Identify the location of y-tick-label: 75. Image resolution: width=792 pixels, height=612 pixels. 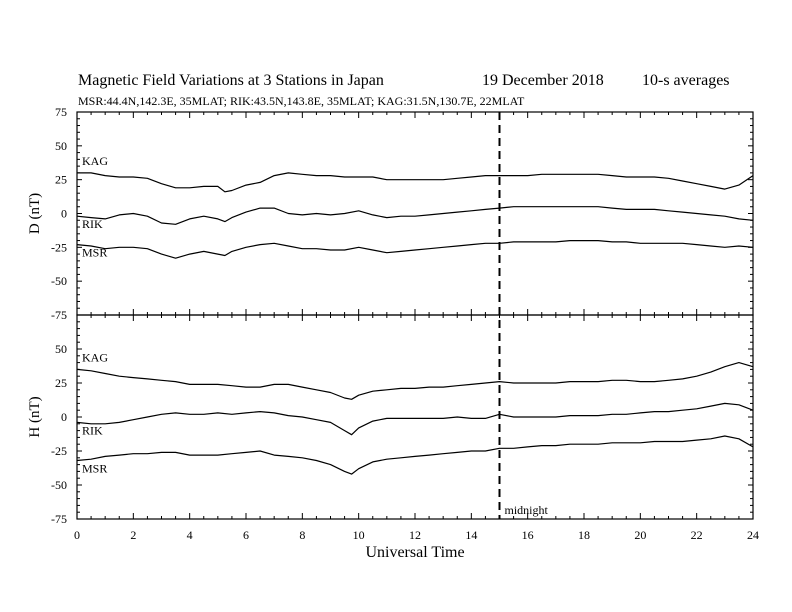
(61, 112).